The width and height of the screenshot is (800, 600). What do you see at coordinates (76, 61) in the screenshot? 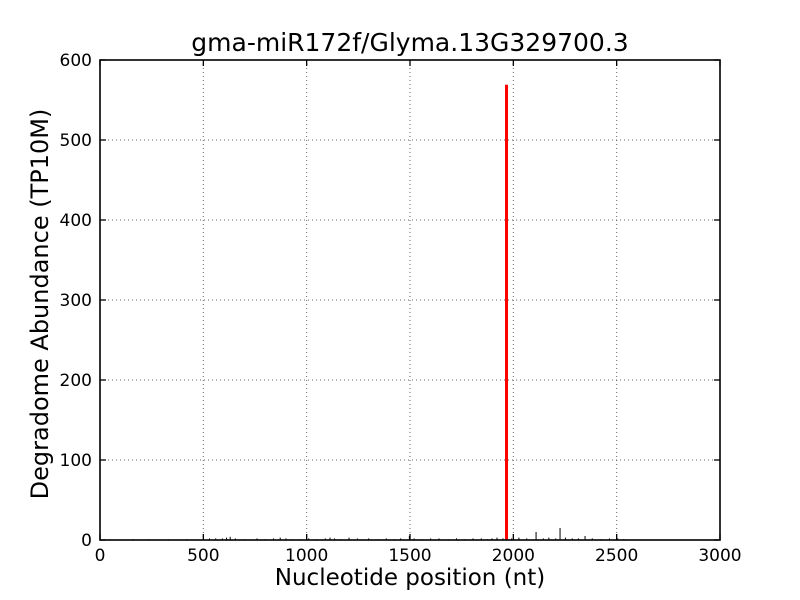
I see `y-tick-label: 600` at bounding box center [76, 61].